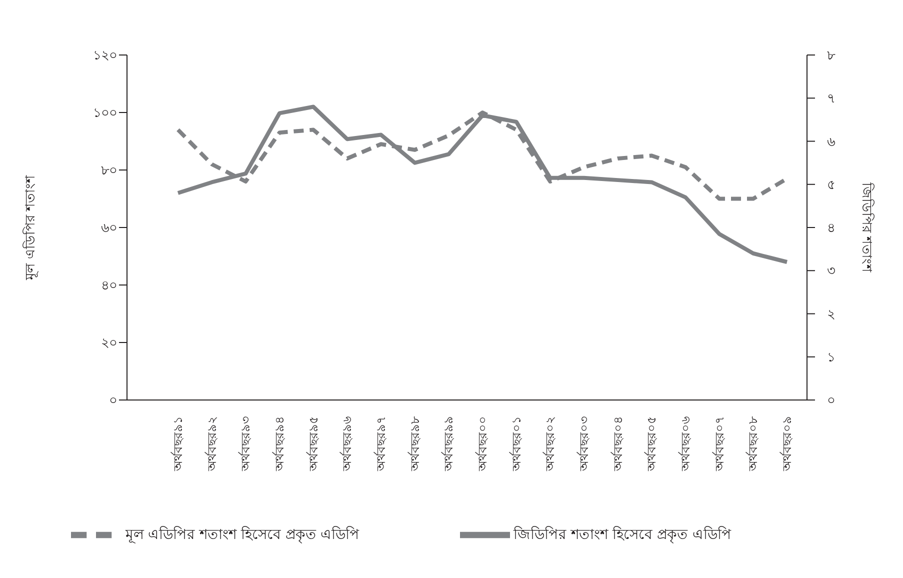  I want to click on y2-tick-label: ১, so click(831, 358).